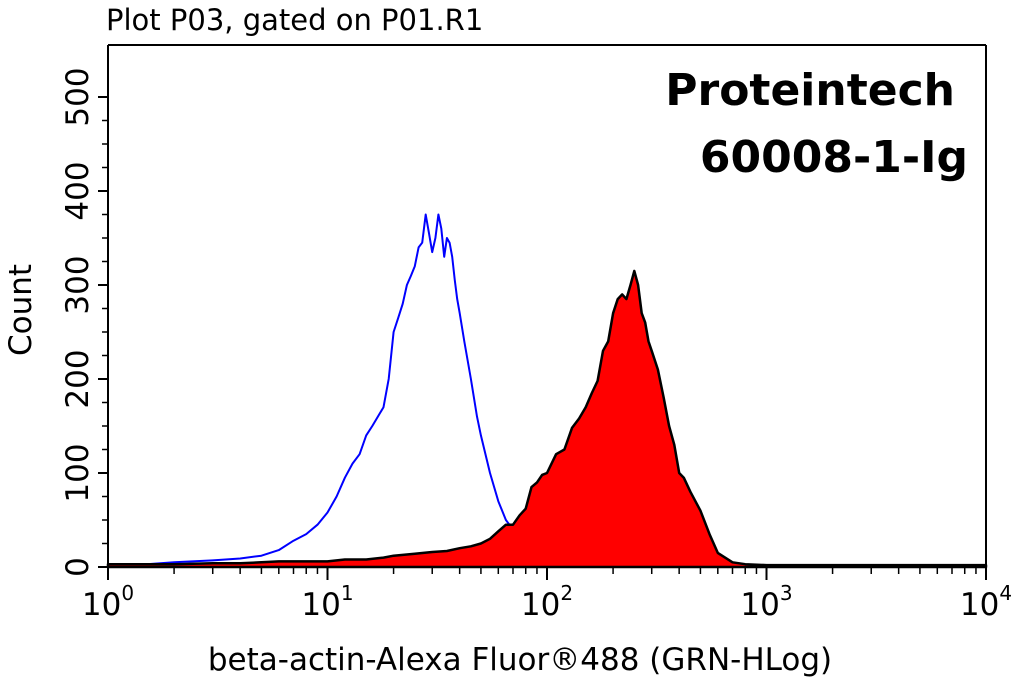 The width and height of the screenshot is (1016, 682). Describe the element at coordinates (766, 602) in the screenshot. I see `x-tick-label: 10³` at that location.